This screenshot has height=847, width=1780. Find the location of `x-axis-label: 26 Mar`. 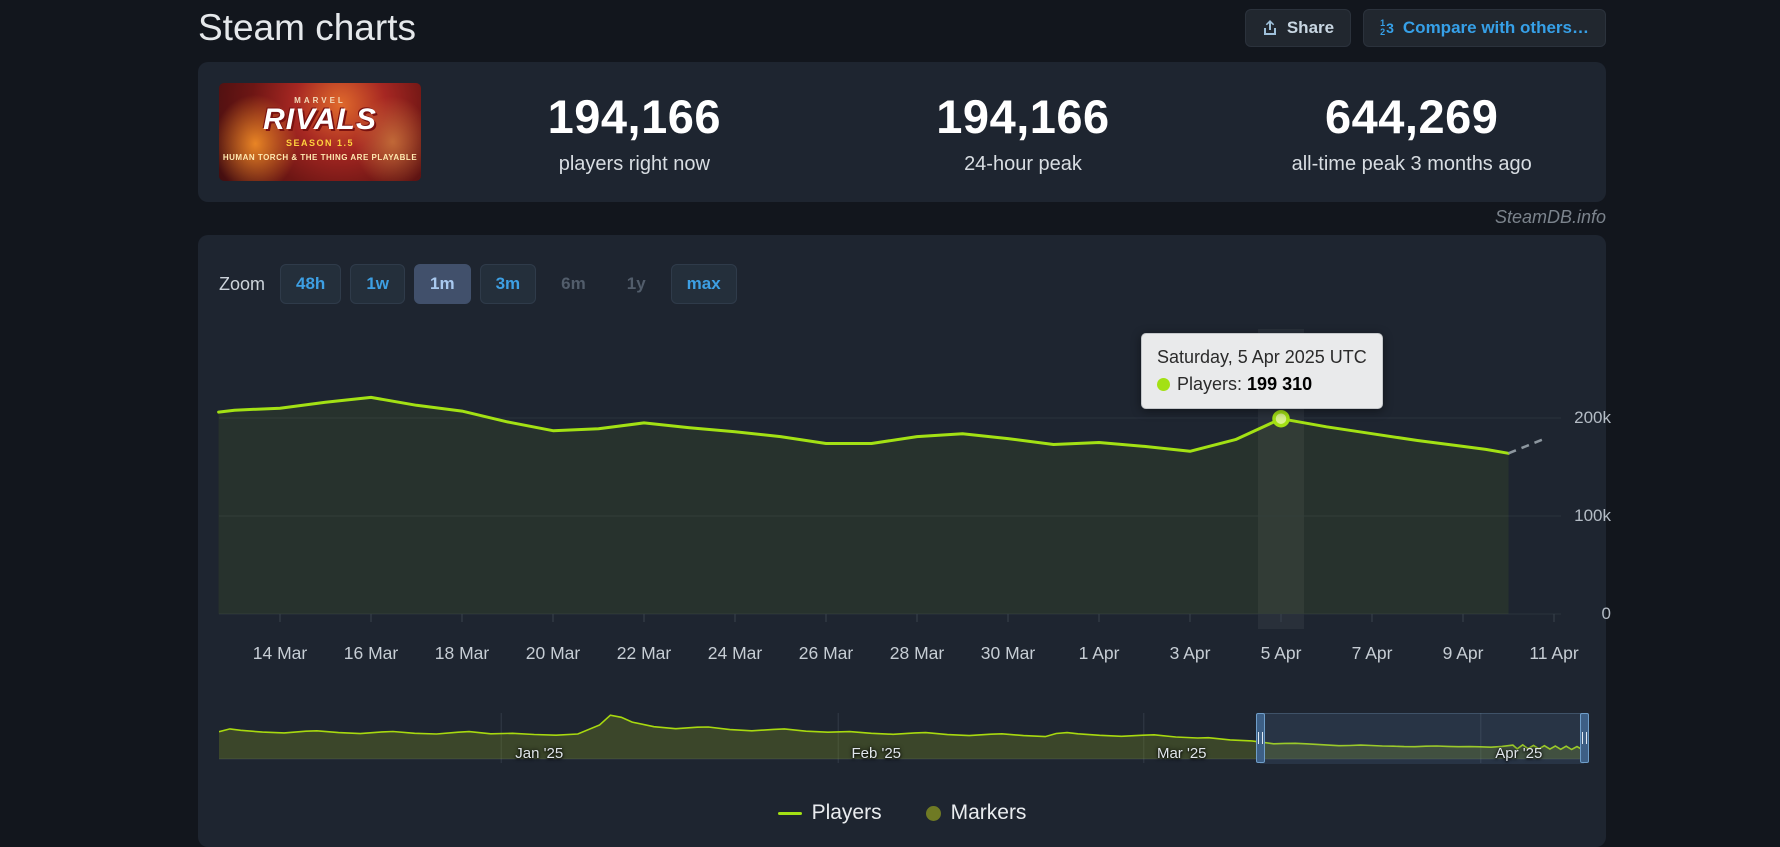

x-axis-label: 26 Mar is located at coordinates (826, 653).